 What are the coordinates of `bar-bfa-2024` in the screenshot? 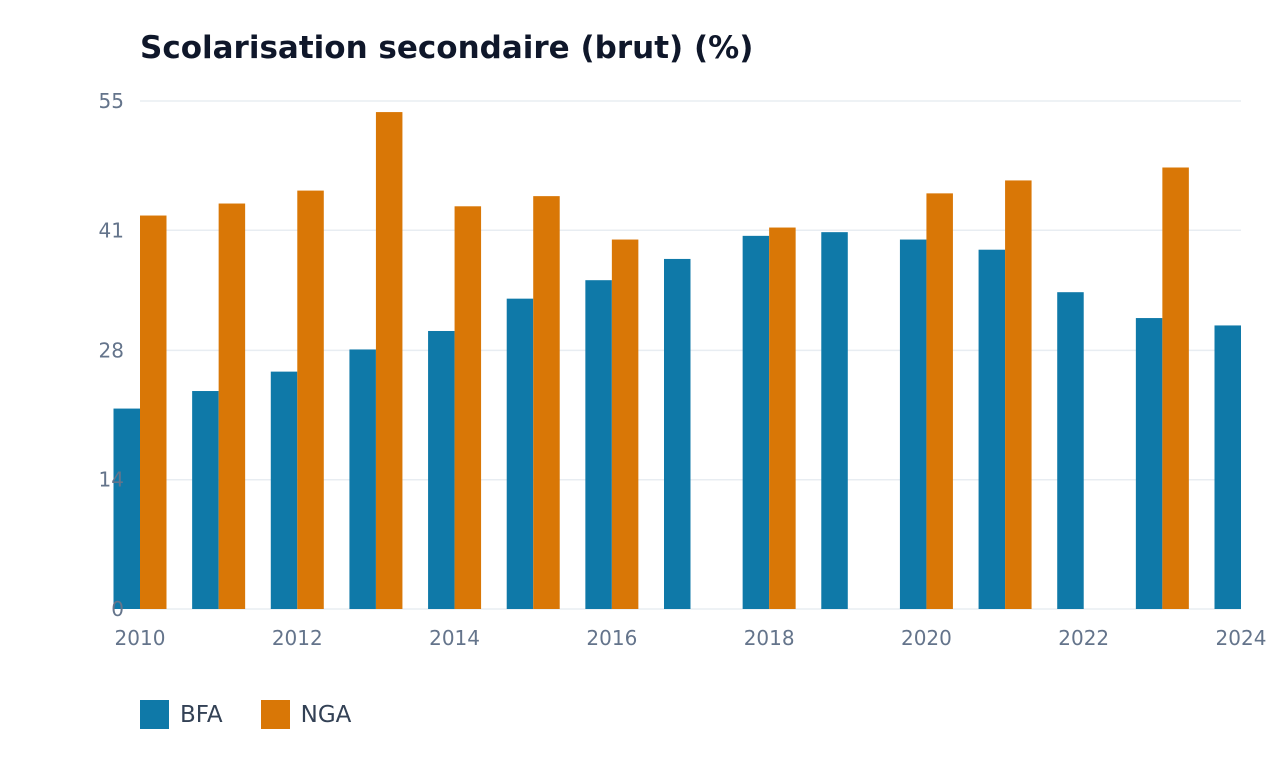 It's located at (1227, 467).